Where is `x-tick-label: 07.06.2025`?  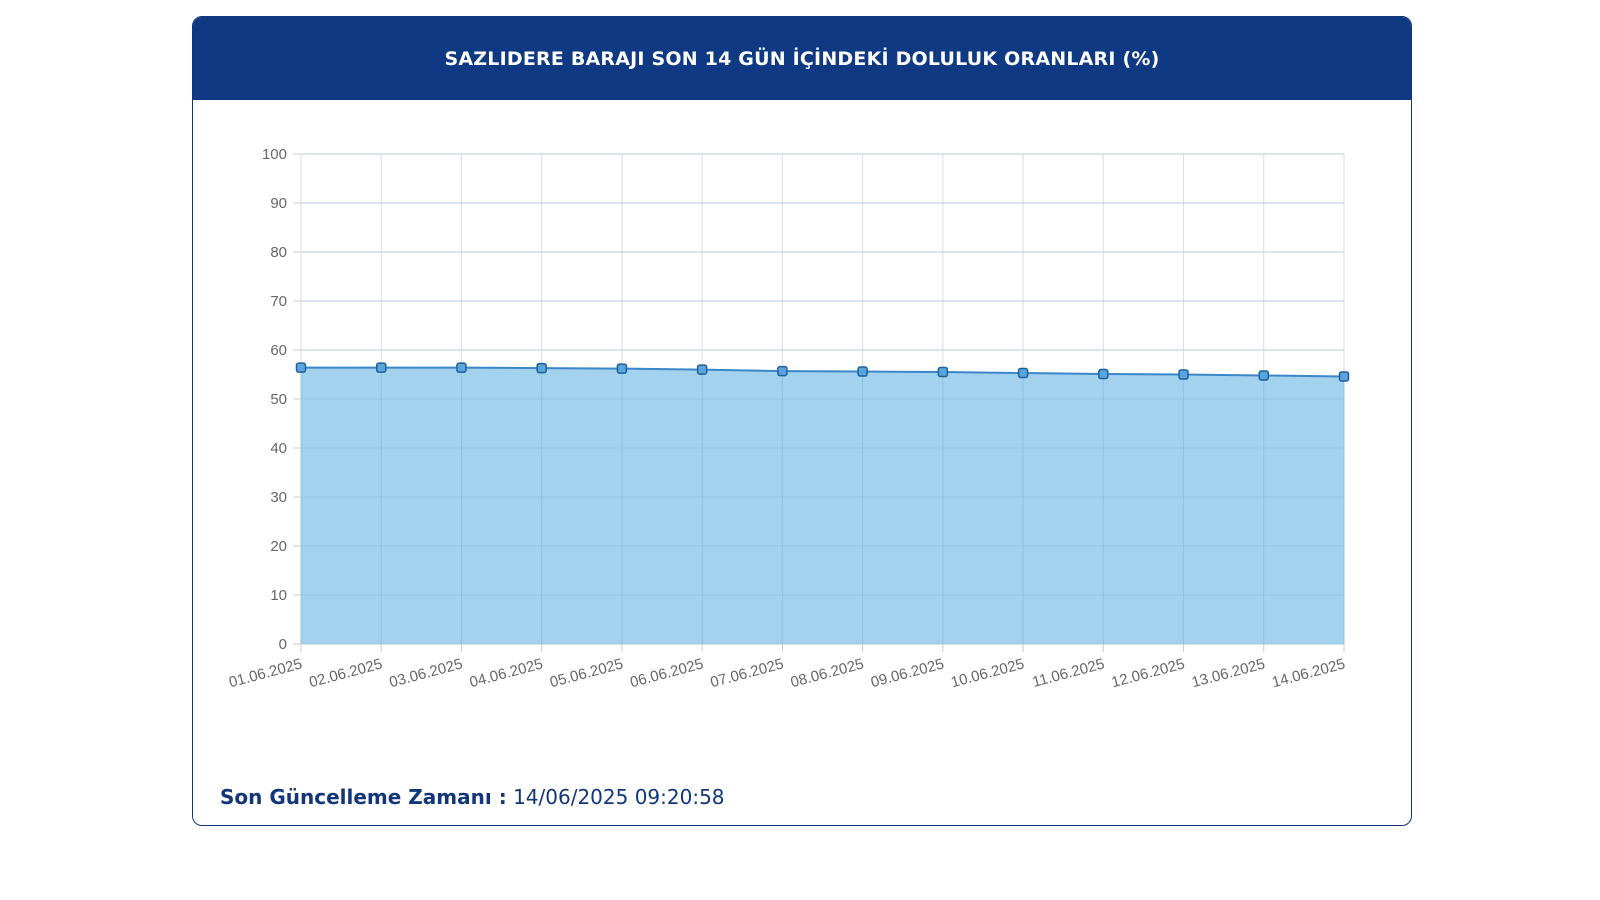
x-tick-label: 07.06.2025 is located at coordinates (747, 673).